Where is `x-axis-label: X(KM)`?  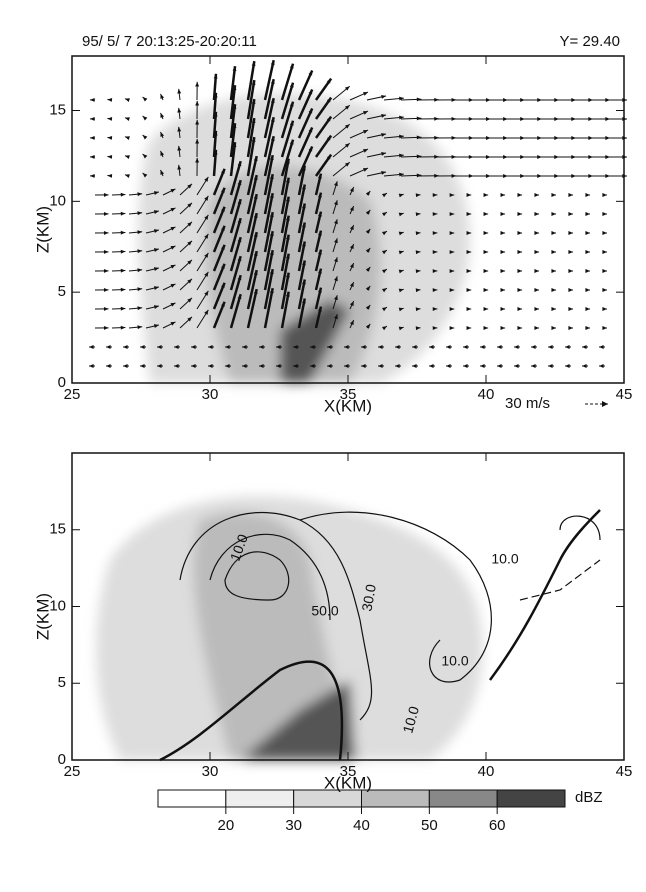 x-axis-label: X(KM) is located at coordinates (348, 782).